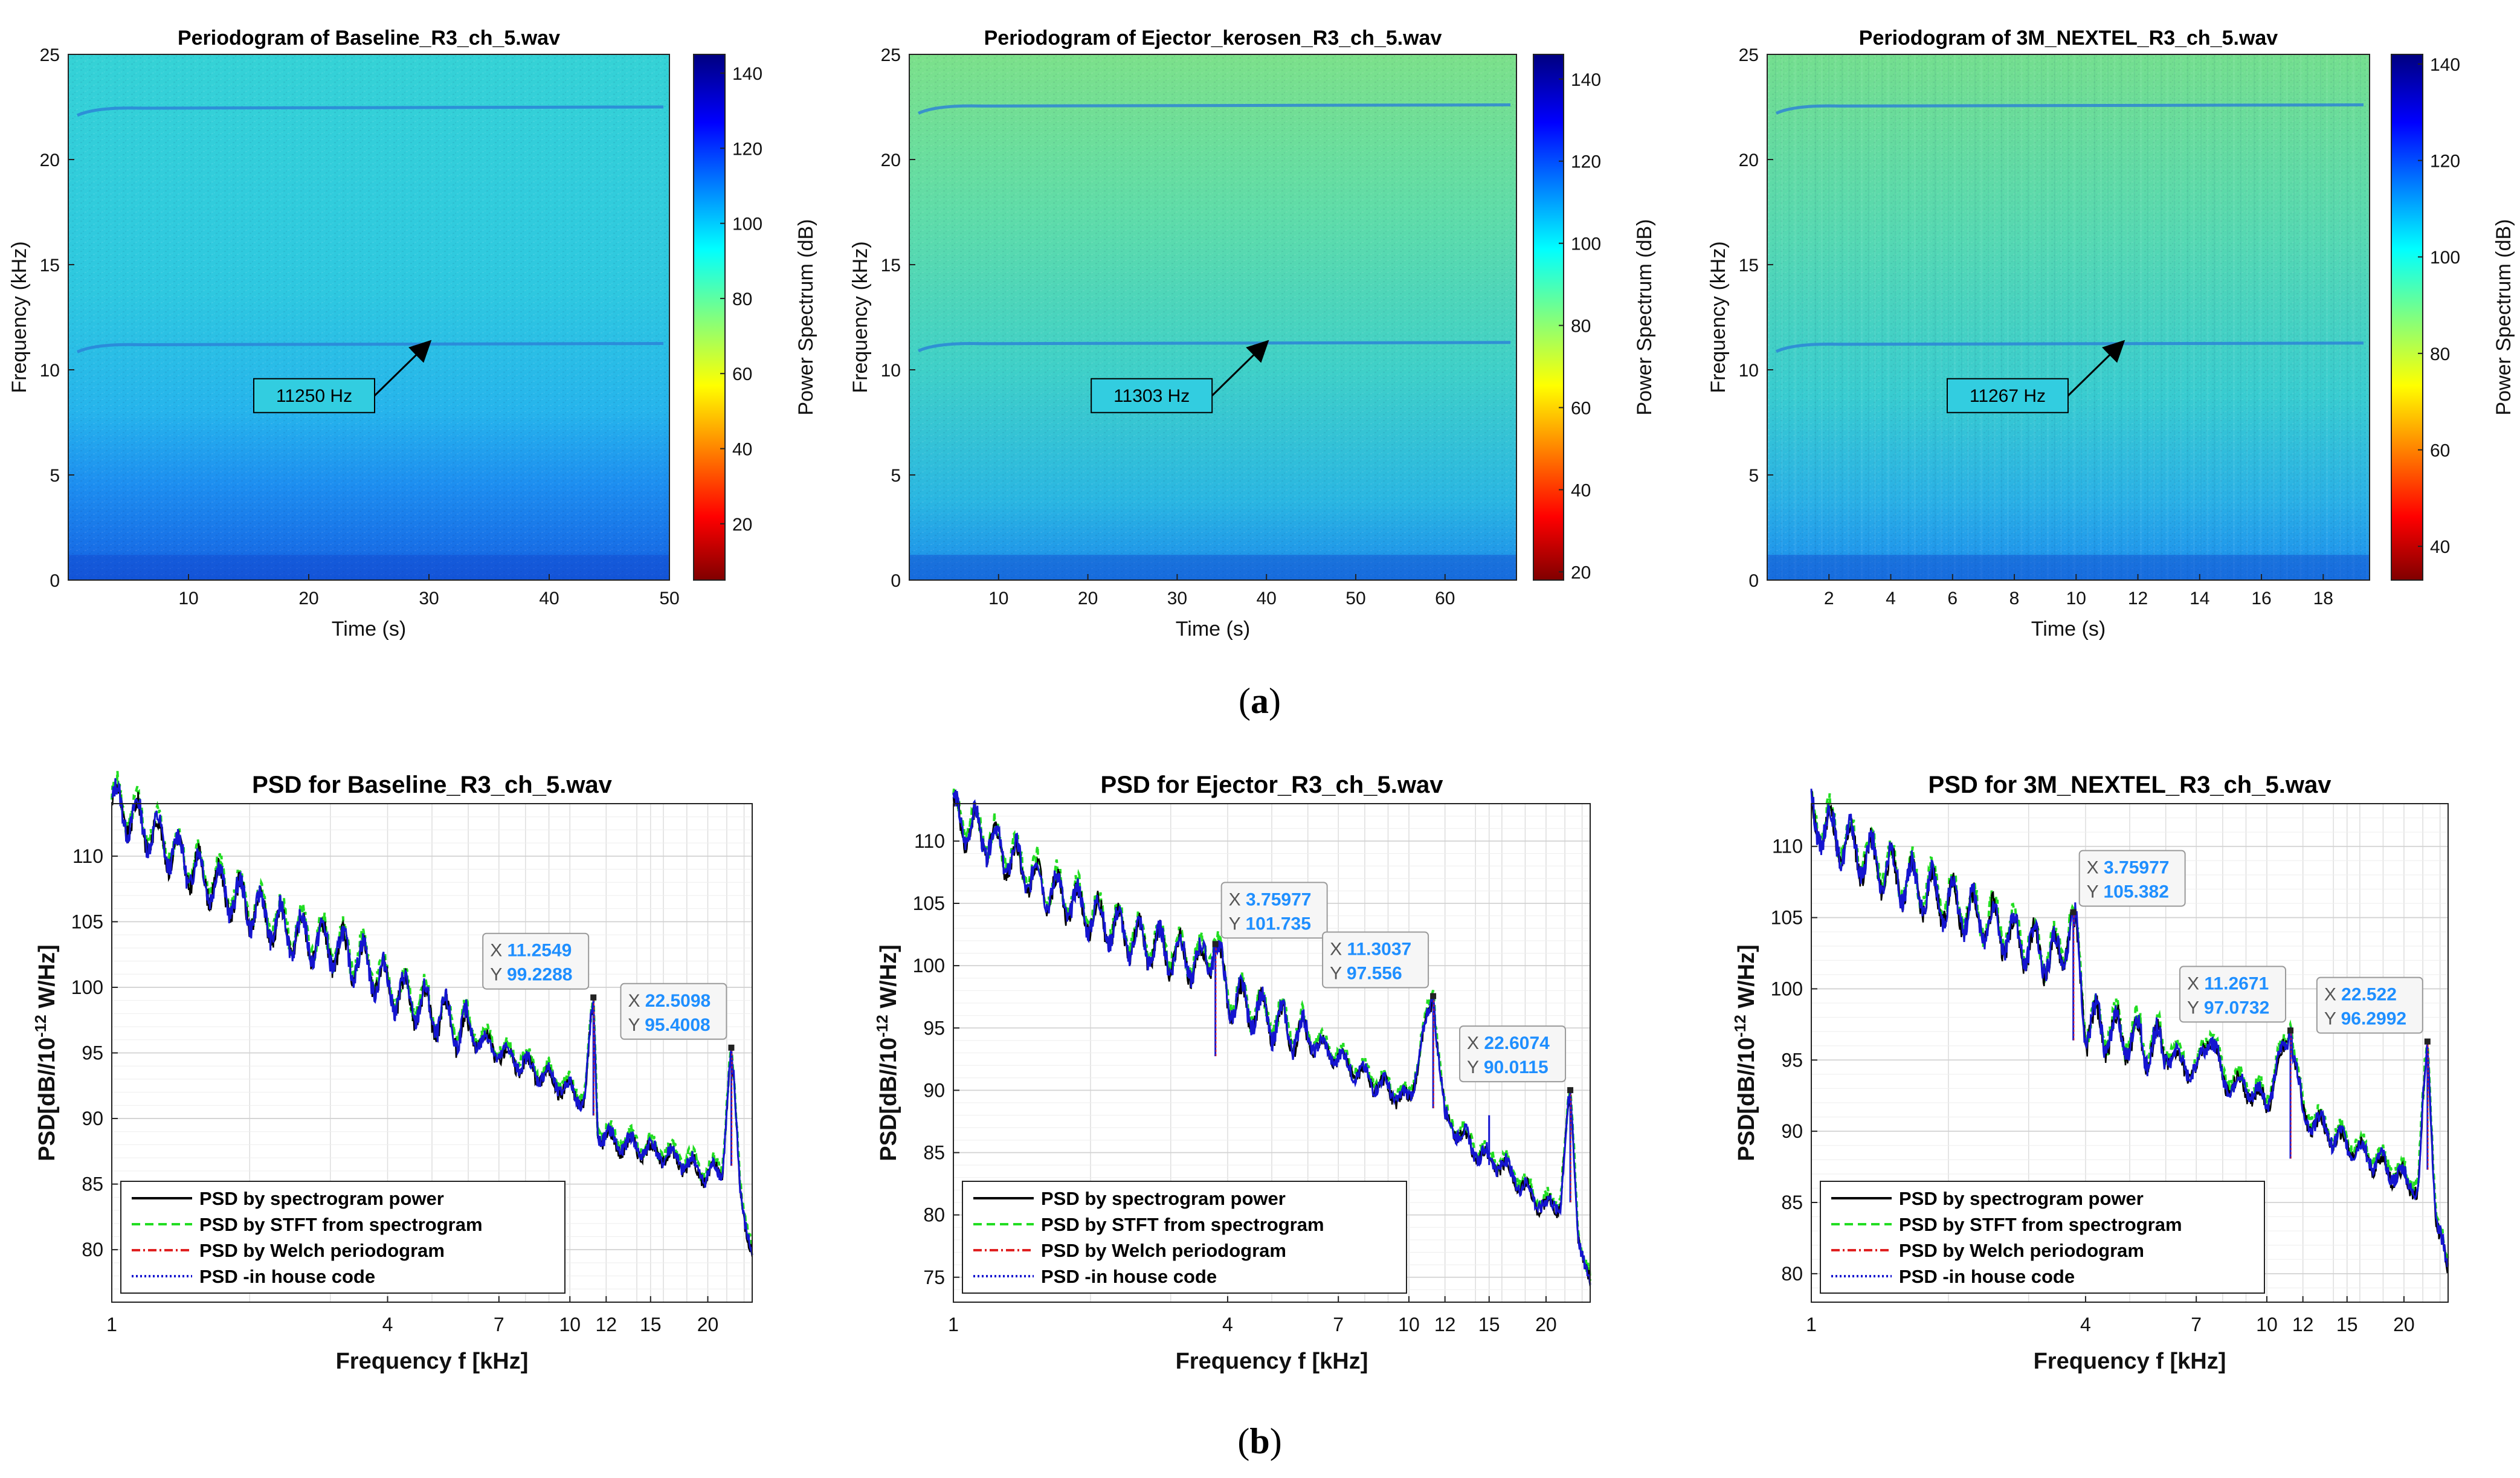  What do you see at coordinates (2068, 38) in the screenshot?
I see `plot-title: Periodogram of 3M_NEXTEL_R3_ch_5.wav` at bounding box center [2068, 38].